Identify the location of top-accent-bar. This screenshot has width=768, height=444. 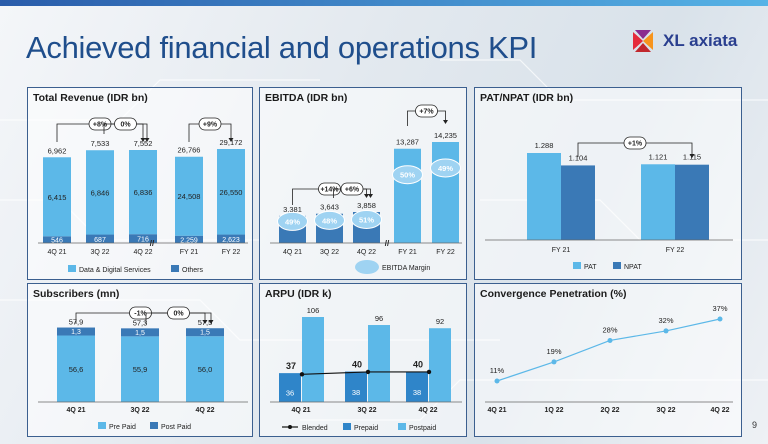
(384, 3).